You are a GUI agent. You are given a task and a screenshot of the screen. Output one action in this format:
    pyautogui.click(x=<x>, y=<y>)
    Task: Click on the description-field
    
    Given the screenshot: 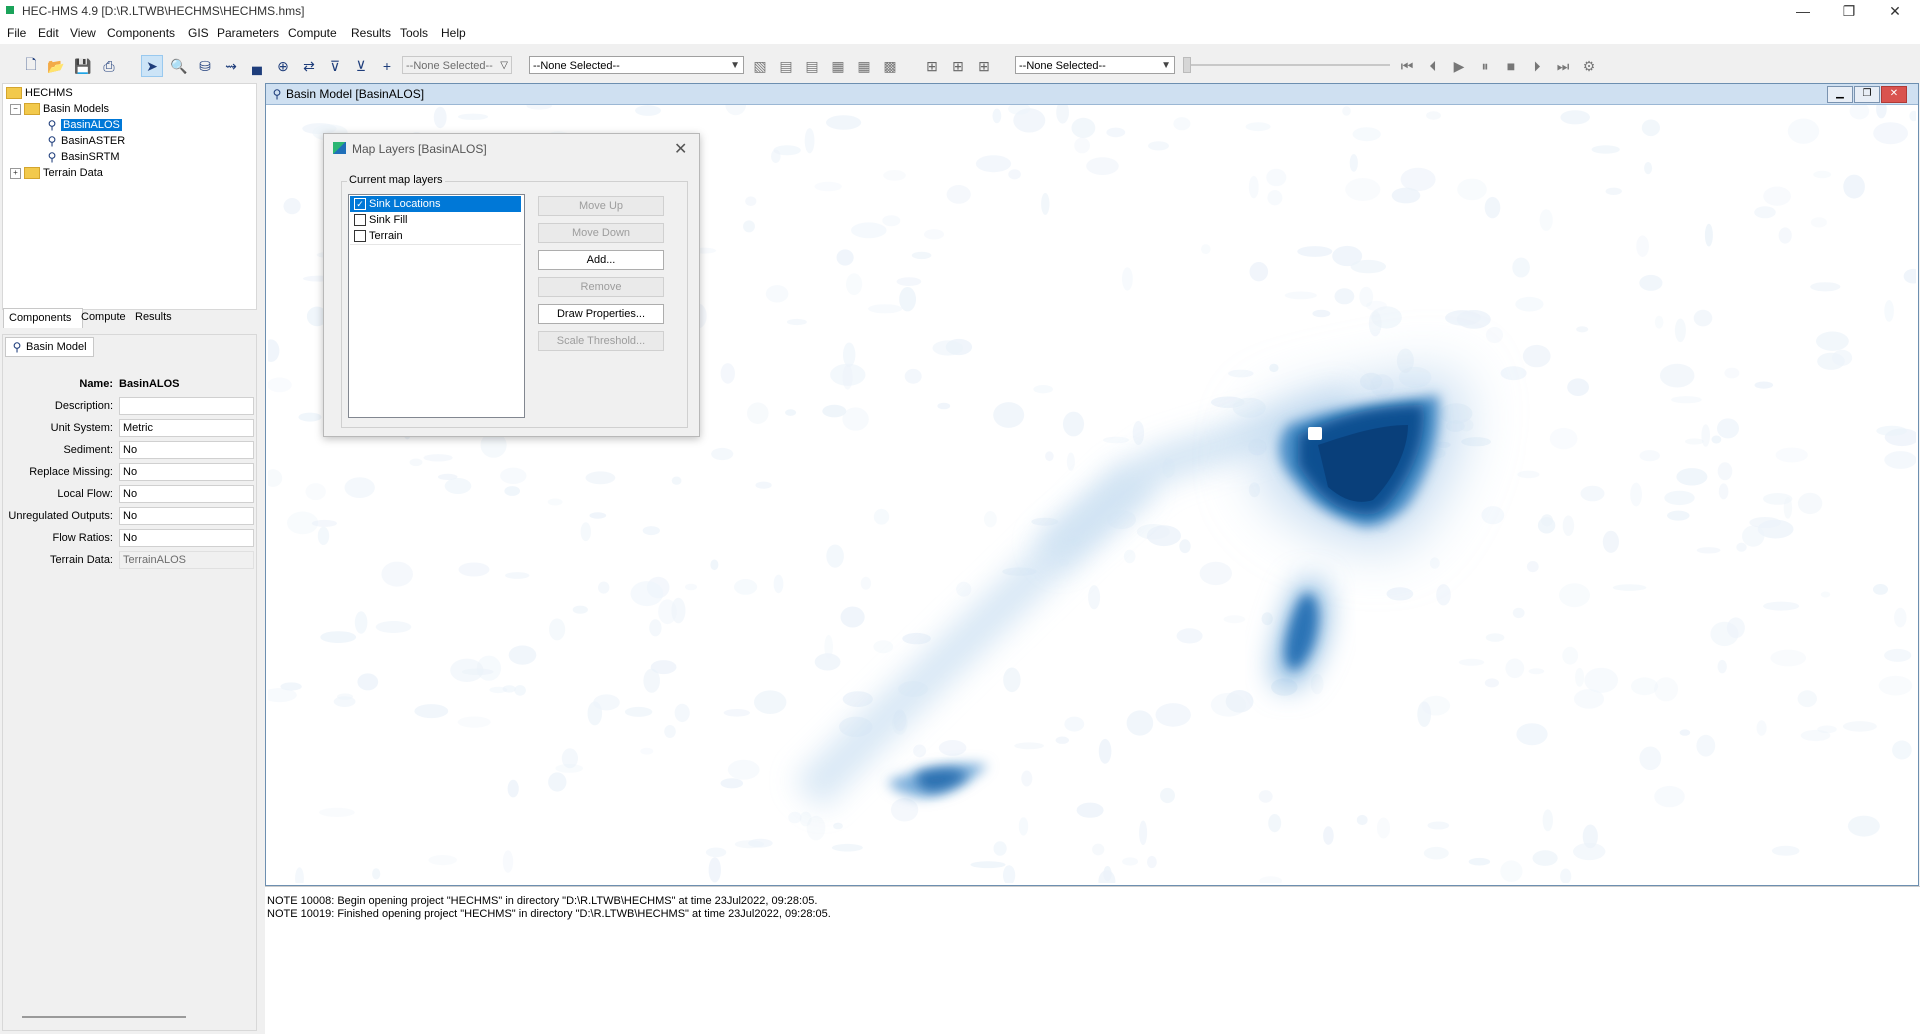 What is the action you would take?
    pyautogui.click(x=186, y=406)
    